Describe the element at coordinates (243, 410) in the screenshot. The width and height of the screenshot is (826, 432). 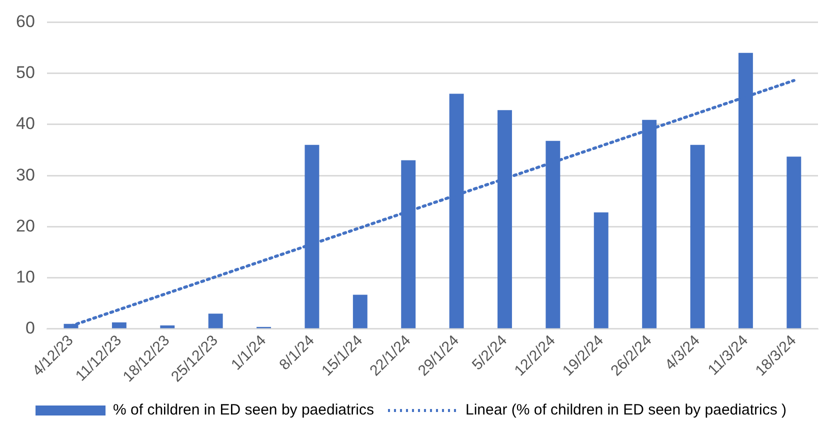
I see `legend-label: % of children in ED seen by paediatrics` at that location.